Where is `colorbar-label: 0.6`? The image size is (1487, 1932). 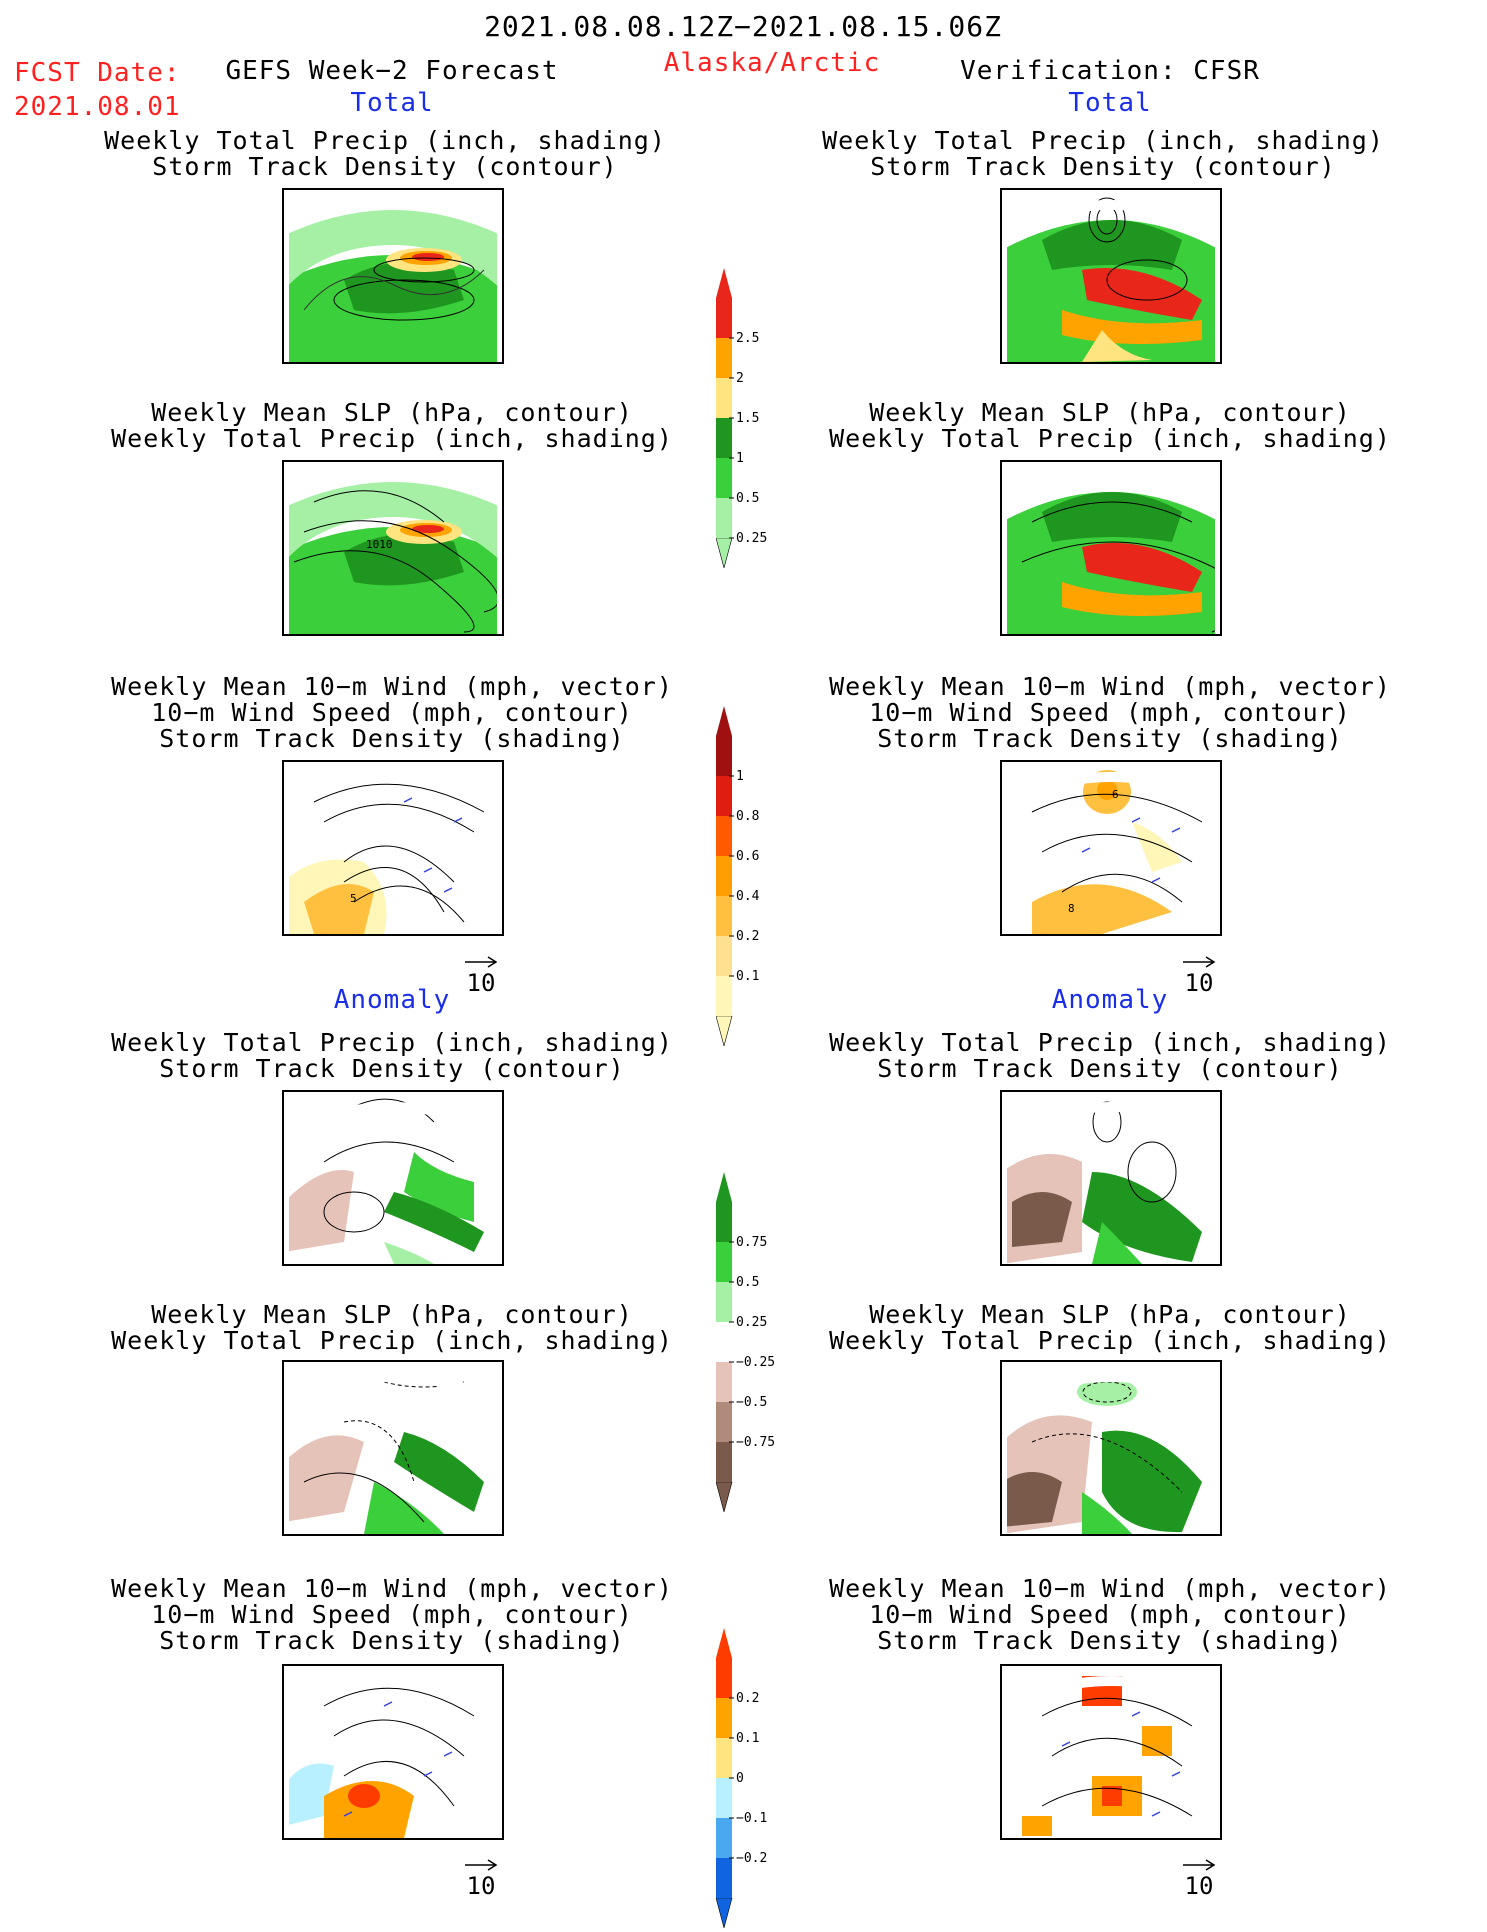
colorbar-label: 0.6 is located at coordinates (747, 856).